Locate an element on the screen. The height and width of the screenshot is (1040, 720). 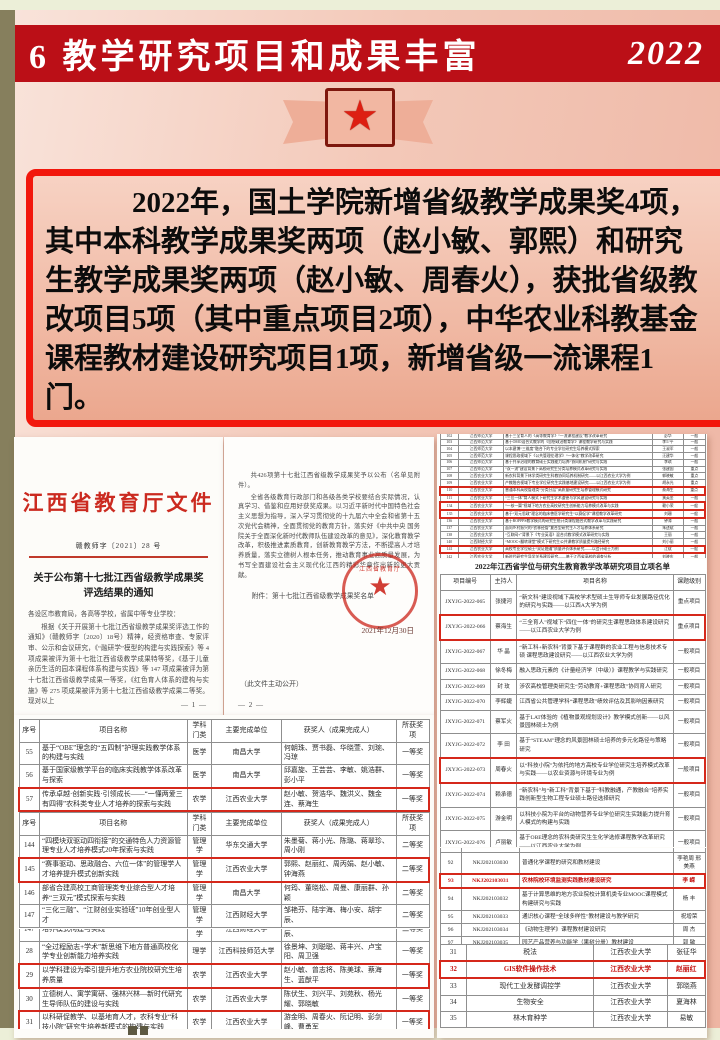
table-cell: 56 is located at coordinates (29, 776).